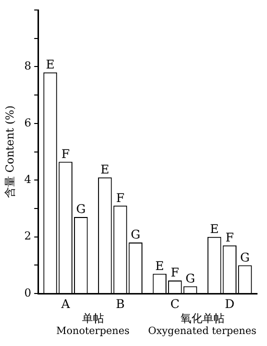 The width and height of the screenshot is (267, 346). Describe the element at coordinates (9, 152) in the screenshot. I see `y-axis-title: 含量 Content (%)` at that location.